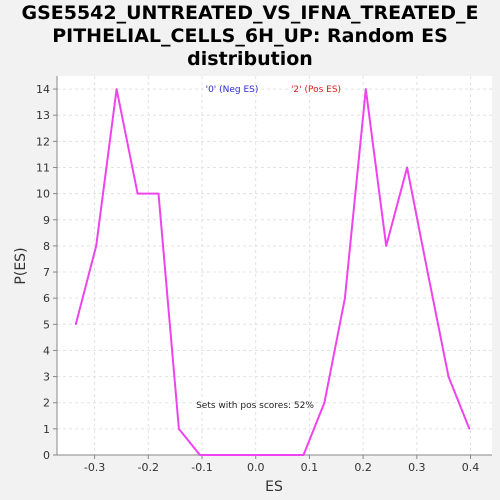 The height and width of the screenshot is (500, 500). I want to click on chart-title-line-2: PITHELIAL_CELLS_6H_UP: Random ES, so click(250, 36).